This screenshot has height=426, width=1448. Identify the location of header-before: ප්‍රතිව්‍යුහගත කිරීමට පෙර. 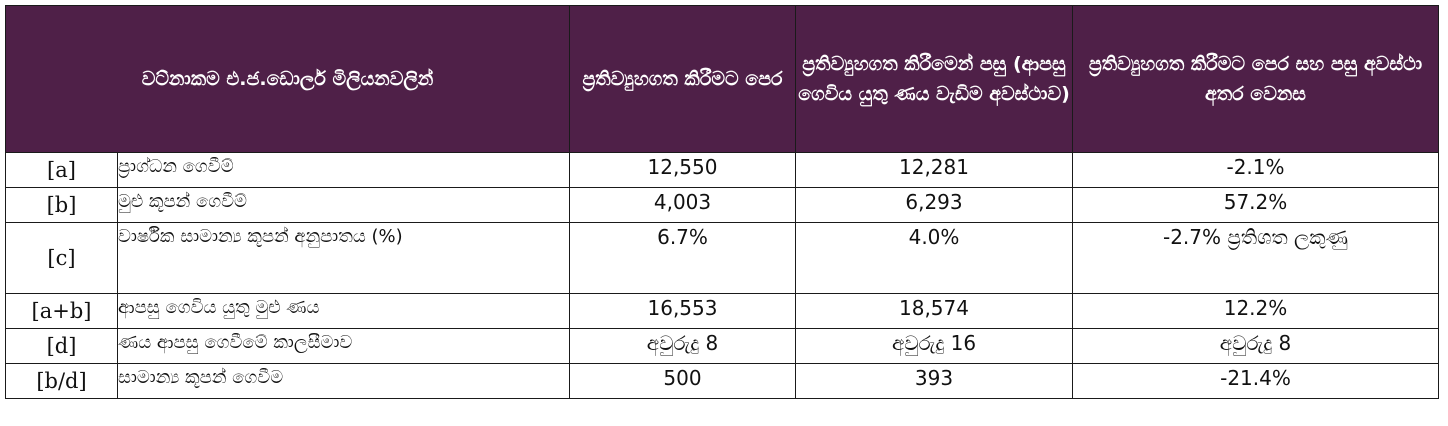
(682, 79).